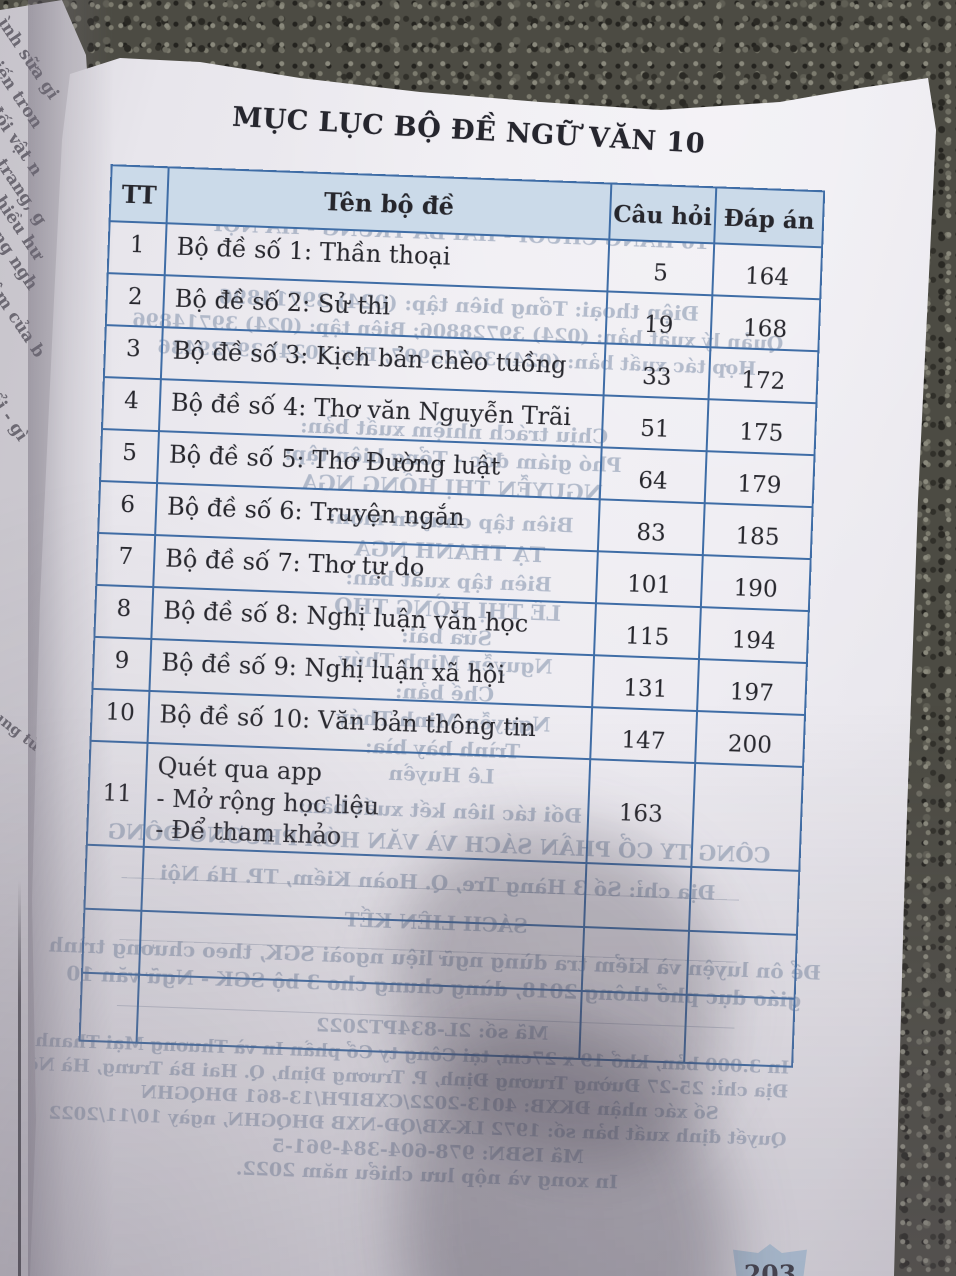 This screenshot has height=1276, width=956. I want to click on page-seam, so click(19, 1078).